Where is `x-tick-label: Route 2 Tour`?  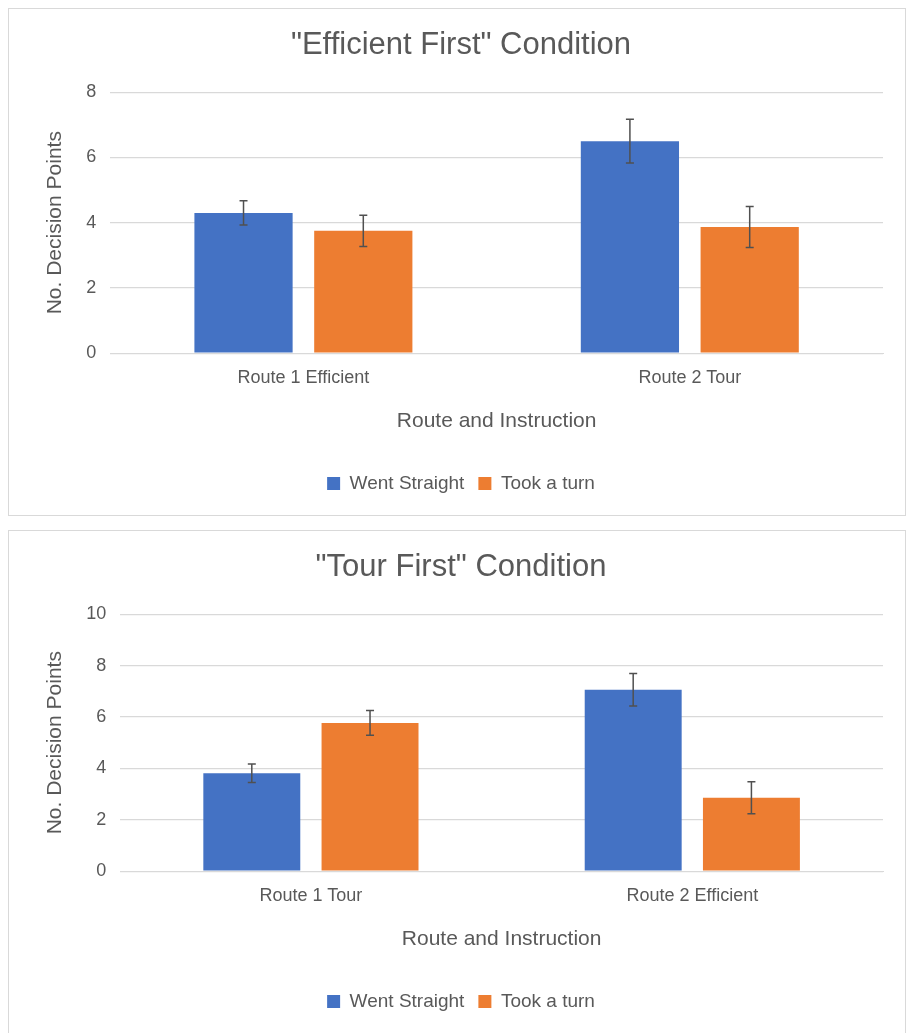
x-tick-label: Route 2 Tour is located at coordinates (690, 376).